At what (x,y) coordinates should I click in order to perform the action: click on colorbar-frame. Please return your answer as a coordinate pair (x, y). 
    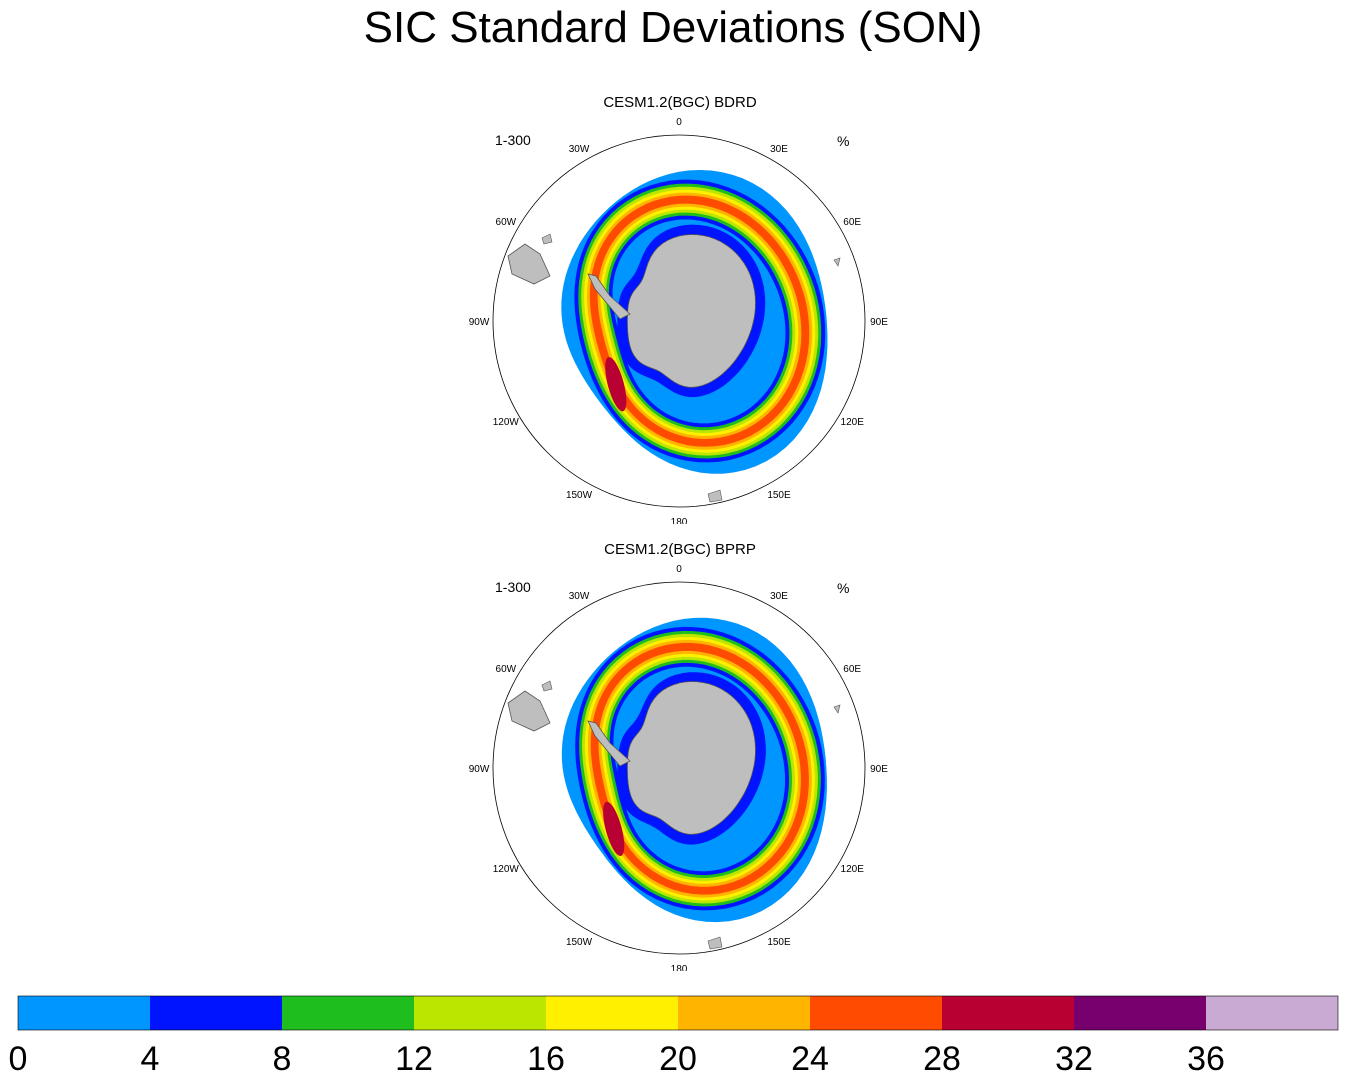
    Looking at the image, I should click on (678, 1013).